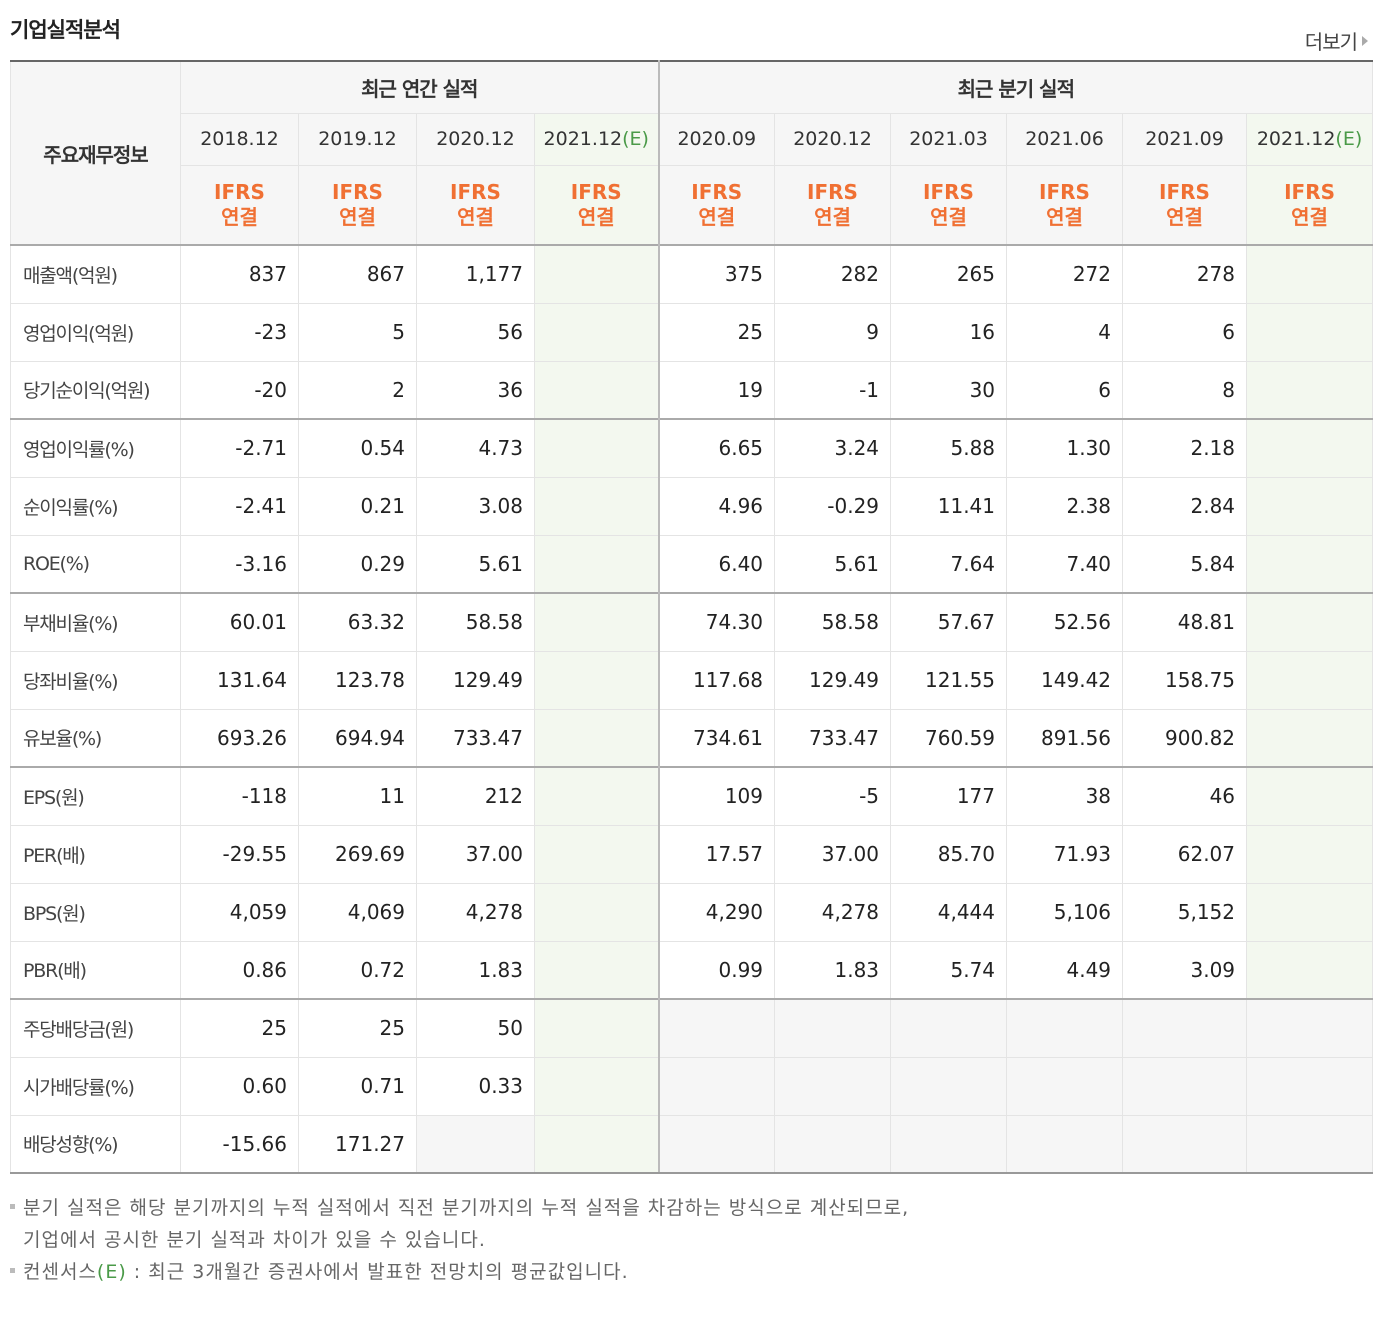 This screenshot has width=1400, height=1320. What do you see at coordinates (692, 564) in the screenshot?
I see `table-row: ROE(%) -3.16 0.29 5.61 6.40 5.61 7.64 7.40 5.84` at bounding box center [692, 564].